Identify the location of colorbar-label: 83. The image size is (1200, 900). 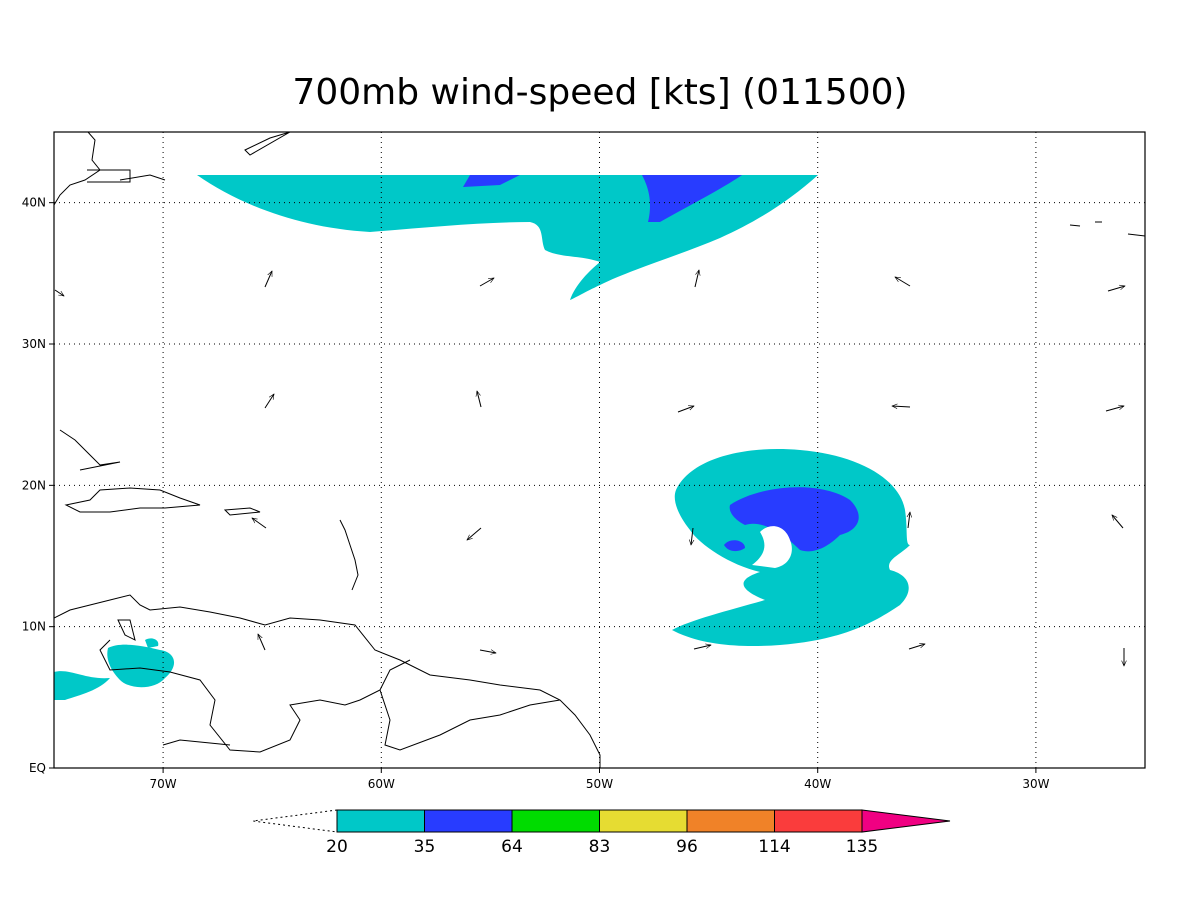
(600, 847).